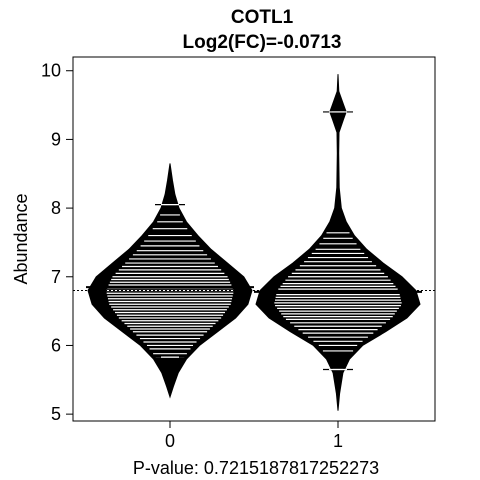  I want to click on x-axis-label: P-value: 0.7215187817252273, so click(256, 468).